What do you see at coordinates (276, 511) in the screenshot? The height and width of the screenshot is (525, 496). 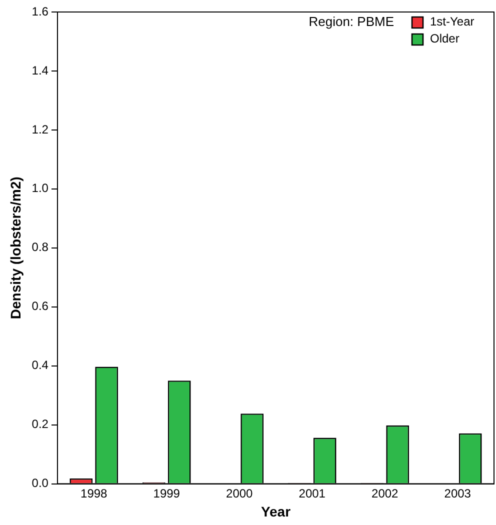 I see `x-axis-title: Year` at bounding box center [276, 511].